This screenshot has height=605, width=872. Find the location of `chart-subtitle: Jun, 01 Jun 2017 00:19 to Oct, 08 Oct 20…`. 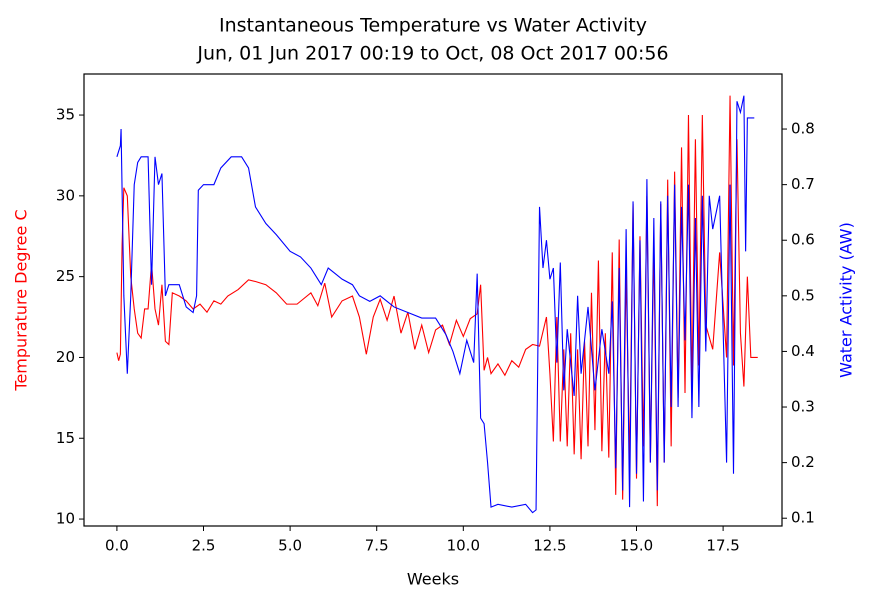

chart-subtitle: Jun, 01 Jun 2017 00:19 to Oct, 08 Oct 20… is located at coordinates (432, 54).